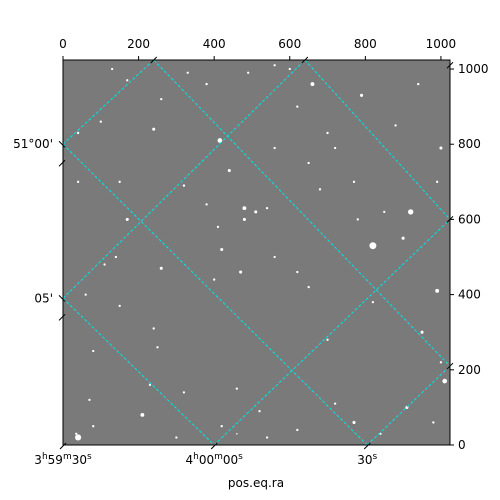 The height and width of the screenshot is (500, 500). Describe the element at coordinates (469, 144) in the screenshot. I see `y-tick-label: 800` at that location.